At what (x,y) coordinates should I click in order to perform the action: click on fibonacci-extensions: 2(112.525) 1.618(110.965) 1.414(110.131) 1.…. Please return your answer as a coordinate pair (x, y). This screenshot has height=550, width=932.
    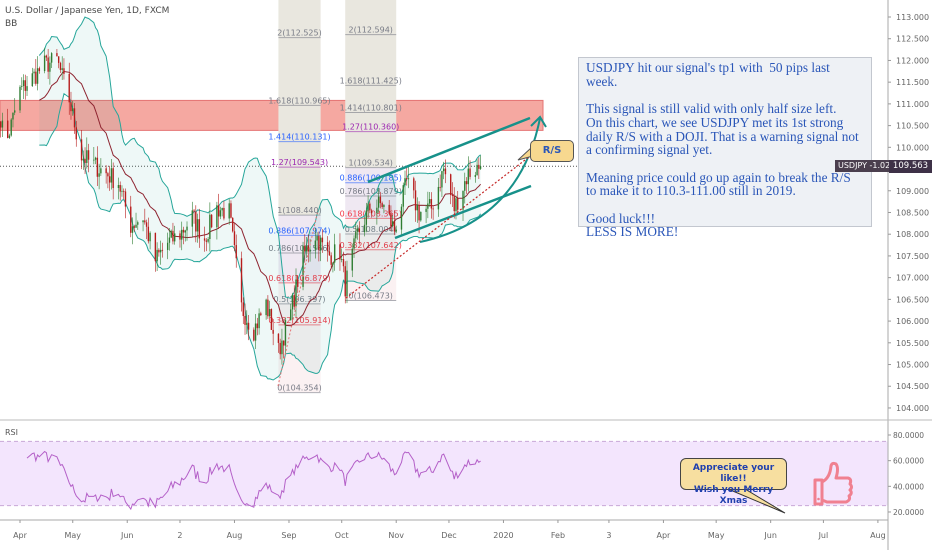
    Looking at the image, I should click on (335, 197).